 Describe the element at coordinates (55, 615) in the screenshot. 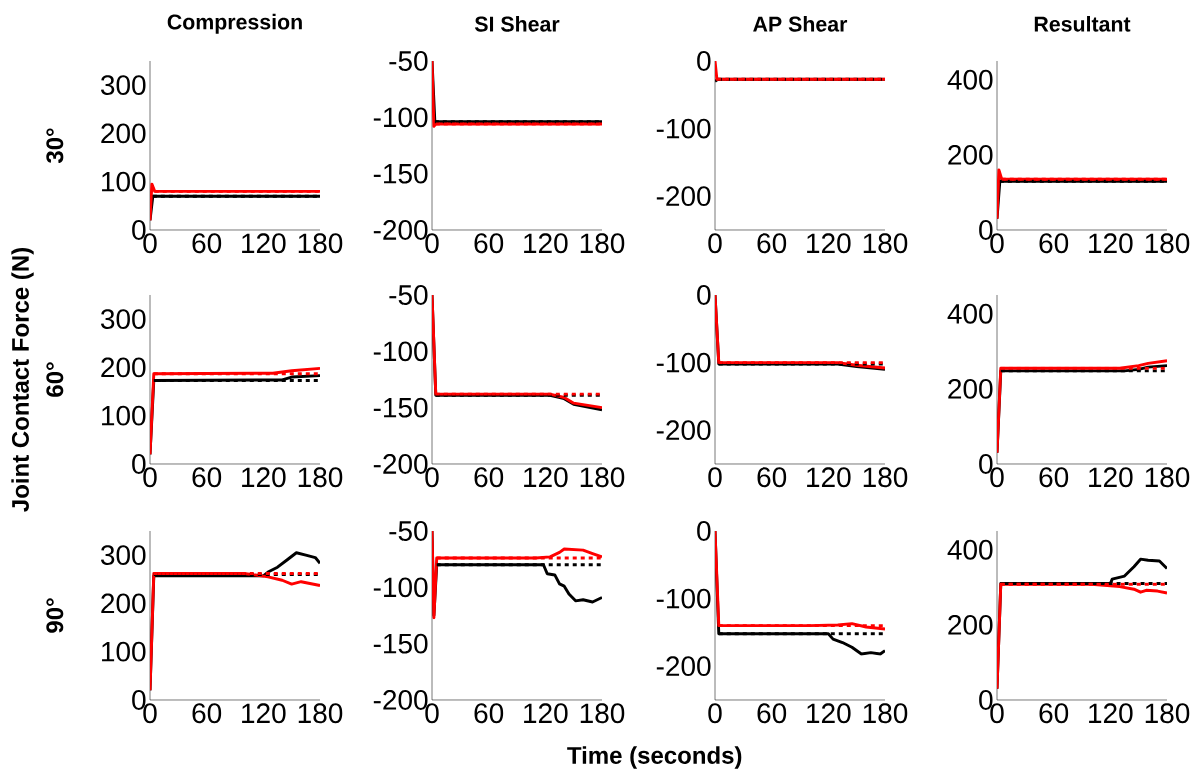

I see `y-axis-title: 90°` at that location.